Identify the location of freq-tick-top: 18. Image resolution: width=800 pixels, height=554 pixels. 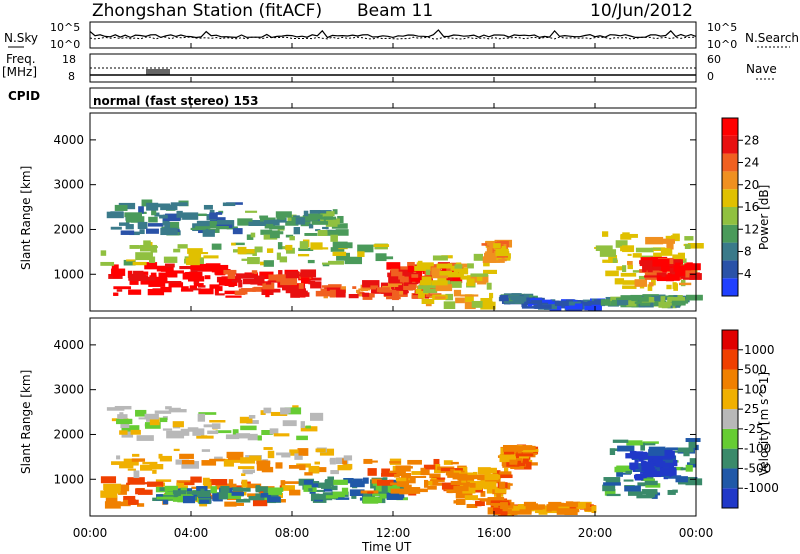
(69, 59).